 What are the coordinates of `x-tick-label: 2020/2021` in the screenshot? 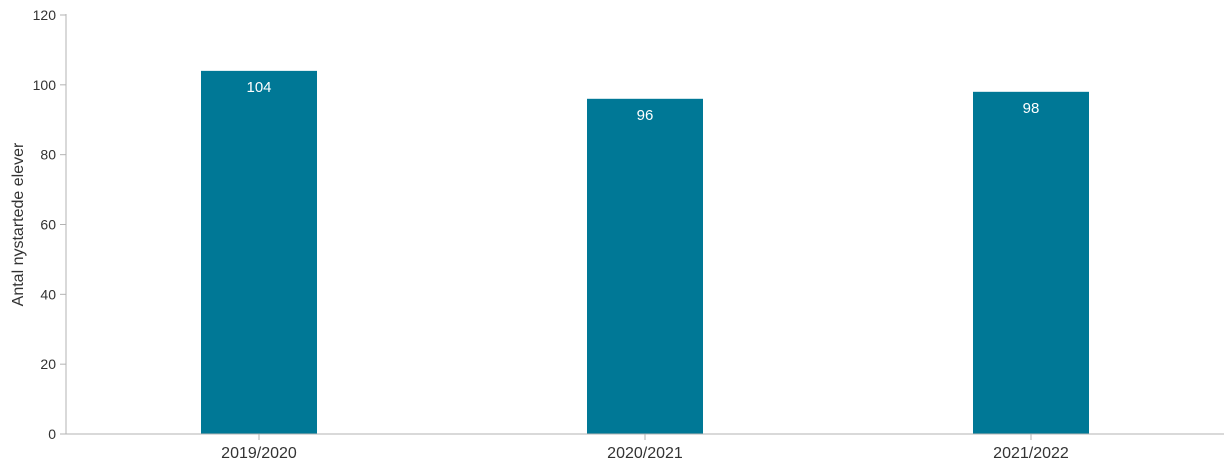 It's located at (645, 453).